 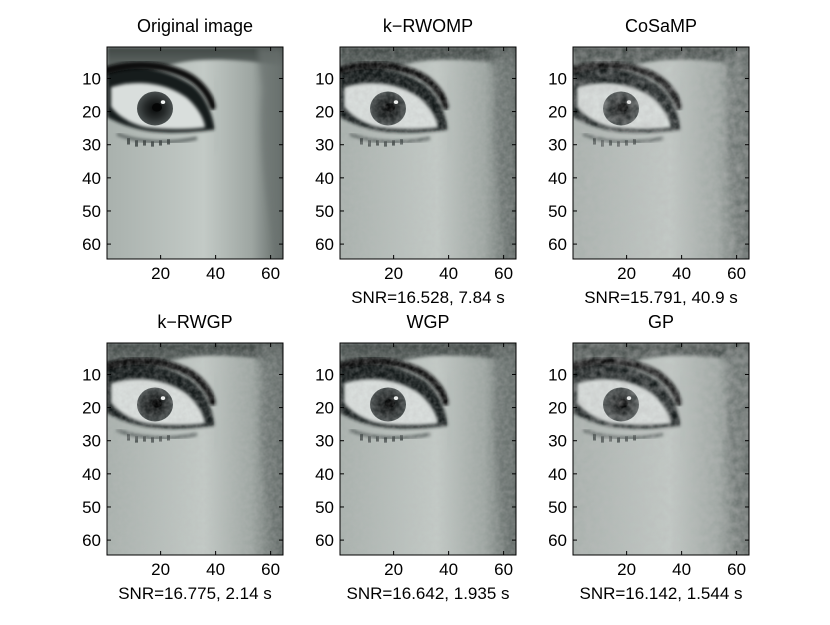 What do you see at coordinates (427, 593) in the screenshot?
I see `snr-caption: SNR=16.642, 1.935 s` at bounding box center [427, 593].